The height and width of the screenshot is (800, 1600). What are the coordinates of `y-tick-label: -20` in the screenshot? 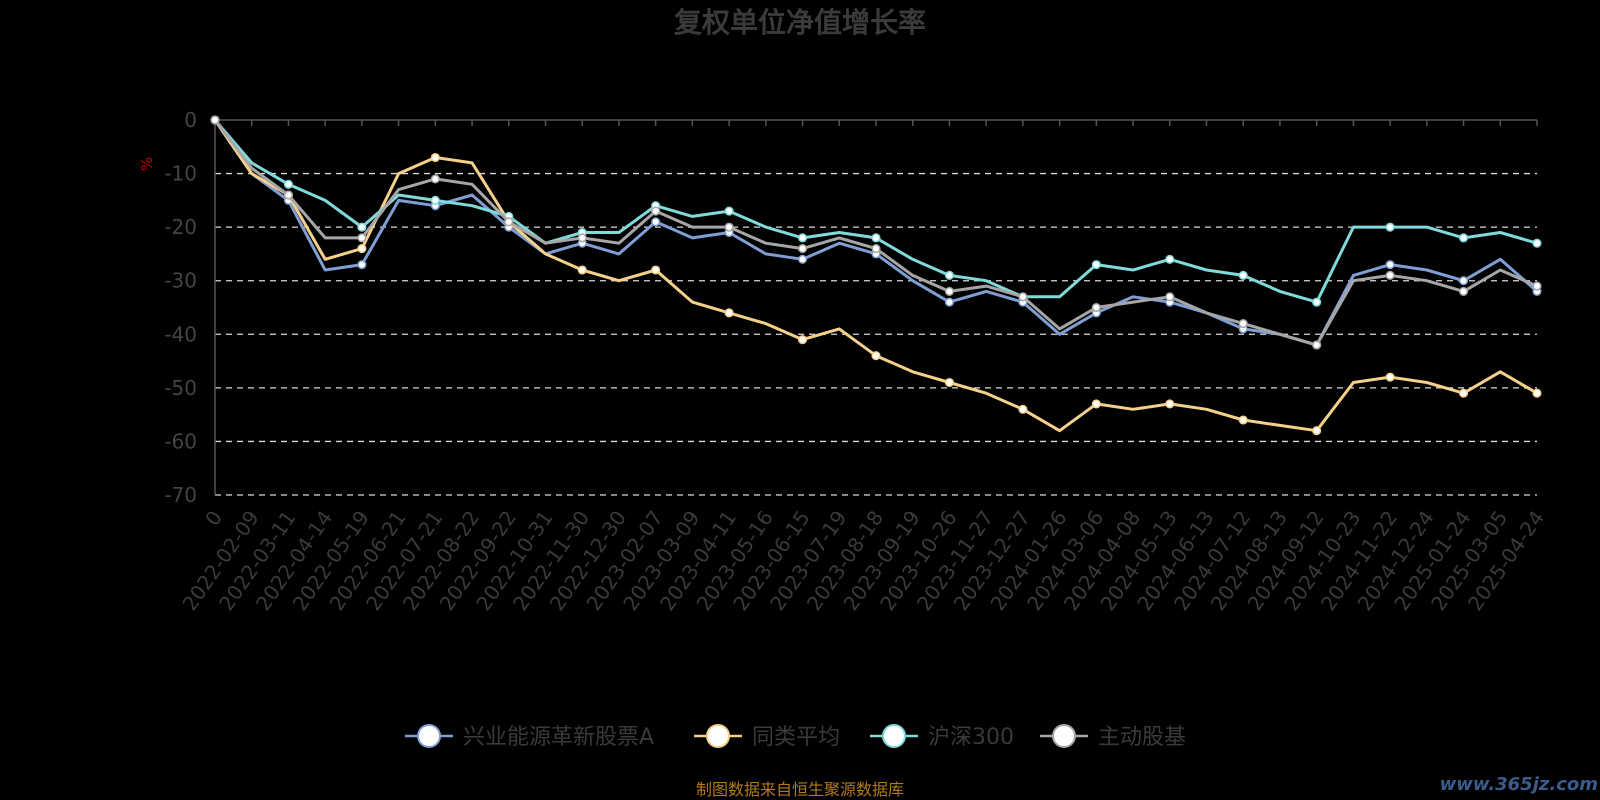 It's located at (180, 227).